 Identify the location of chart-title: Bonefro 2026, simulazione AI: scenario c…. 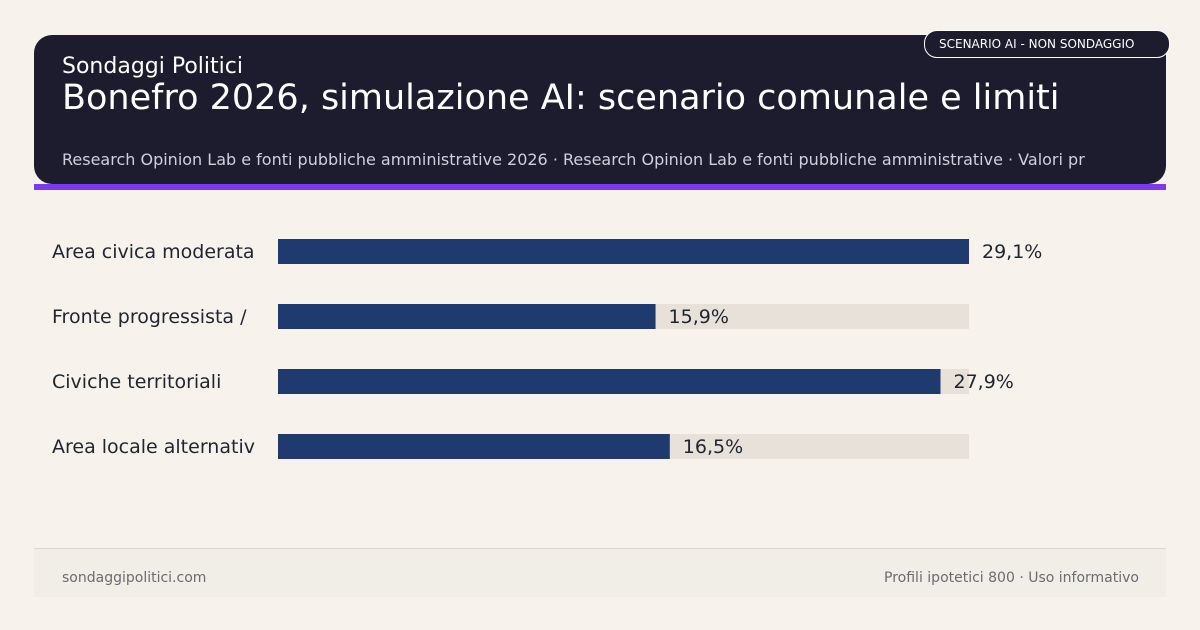
(561, 98).